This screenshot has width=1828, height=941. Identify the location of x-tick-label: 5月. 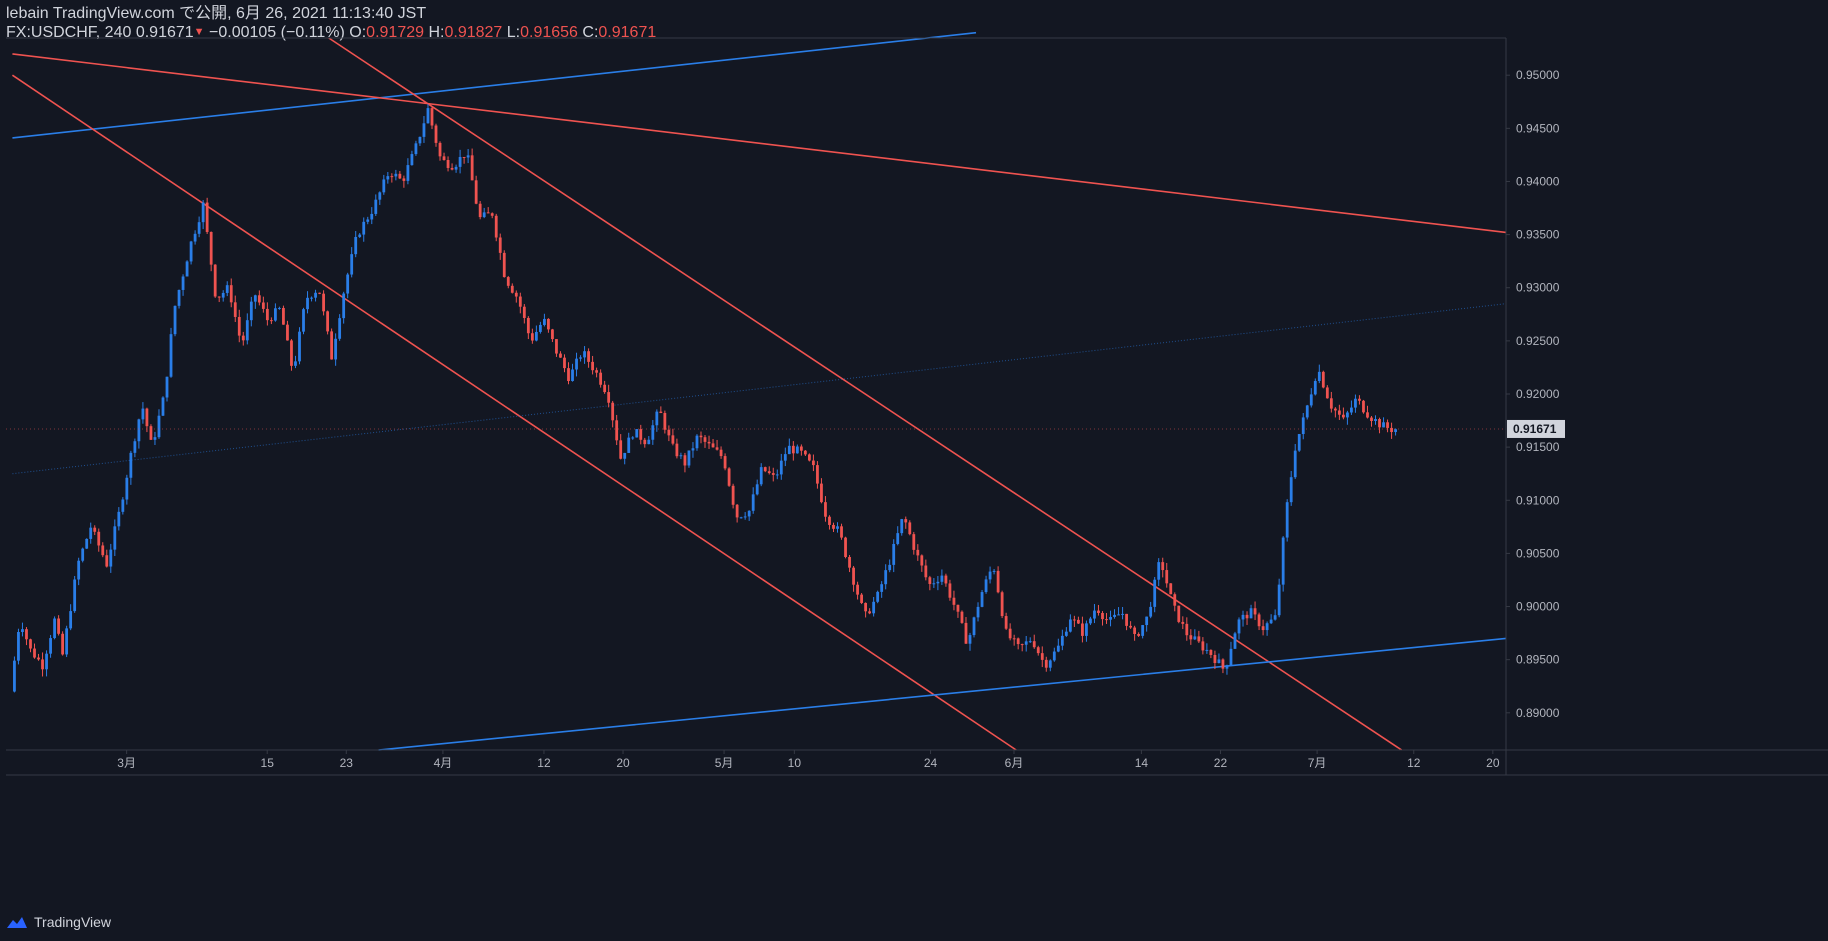
(724, 763).